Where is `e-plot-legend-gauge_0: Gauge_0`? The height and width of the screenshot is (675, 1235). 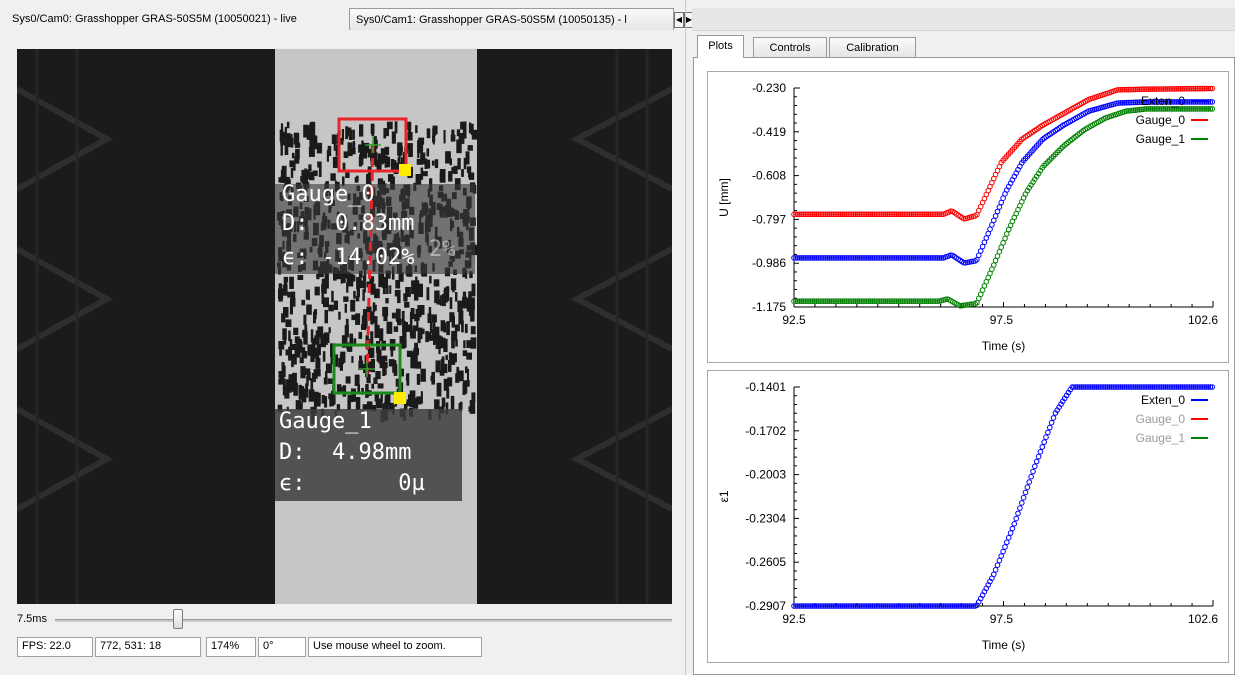 e-plot-legend-gauge_0: Gauge_0 is located at coordinates (1161, 419).